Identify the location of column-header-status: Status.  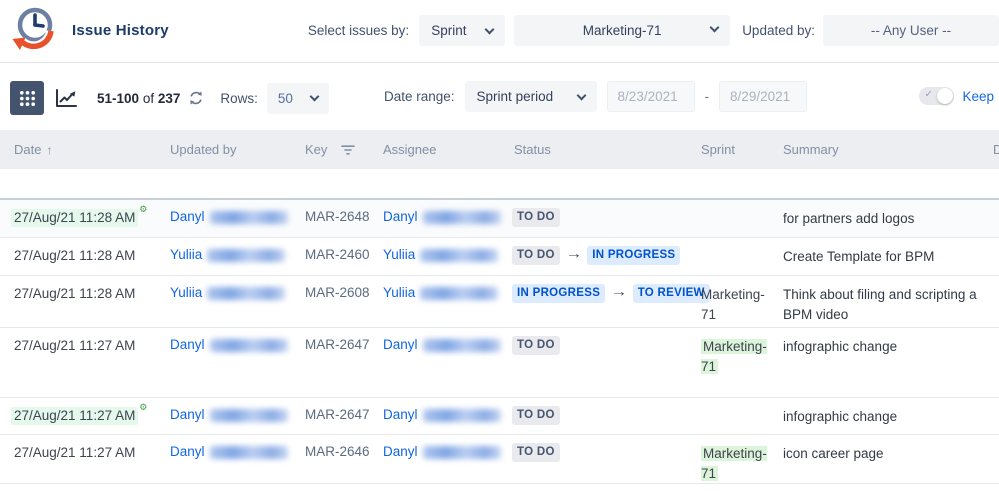
(599, 149).